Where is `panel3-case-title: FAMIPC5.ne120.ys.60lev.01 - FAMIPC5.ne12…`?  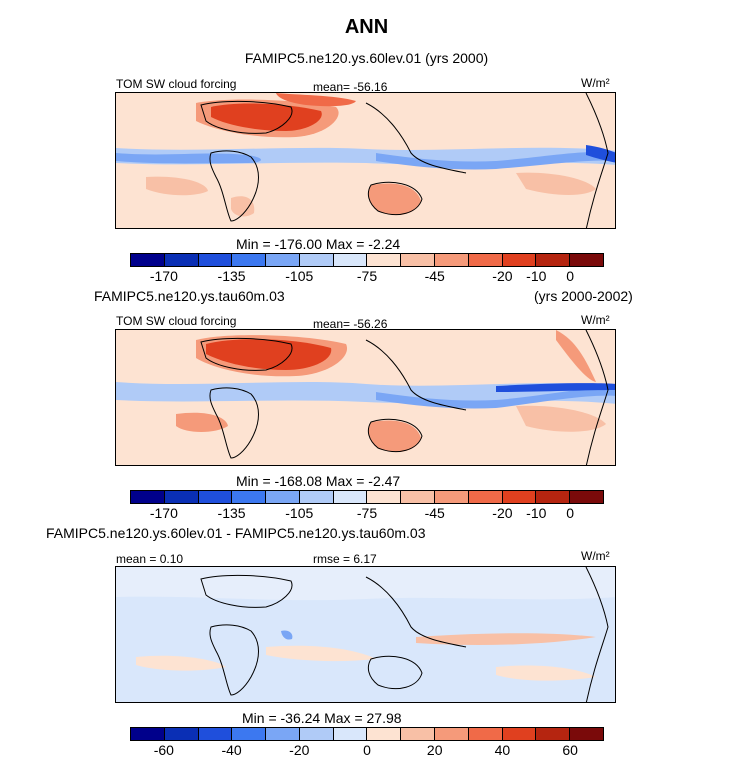
panel3-case-title: FAMIPC5.ne120.ys.60lev.01 - FAMIPC5.ne12… is located at coordinates (236, 533).